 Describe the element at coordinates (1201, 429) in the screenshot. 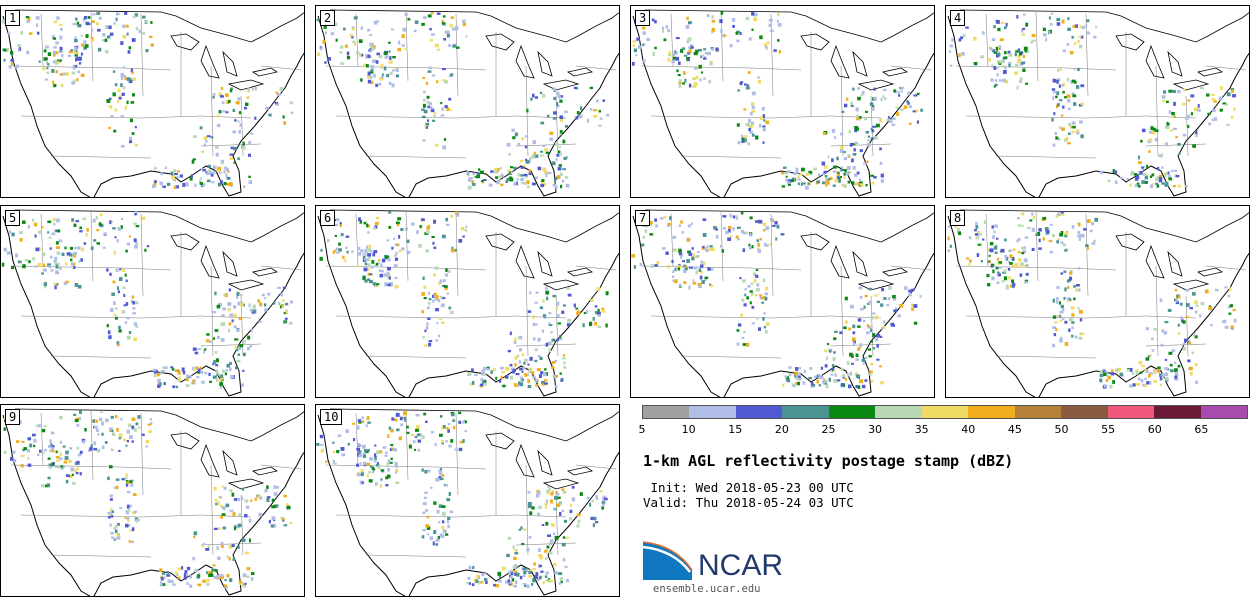

I see `colorbar-tick-label: 65` at that location.